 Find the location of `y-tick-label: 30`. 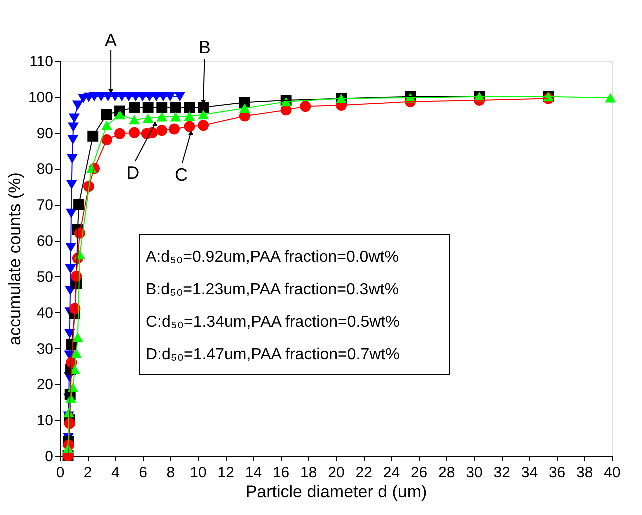

y-tick-label: 30 is located at coordinates (45, 349).